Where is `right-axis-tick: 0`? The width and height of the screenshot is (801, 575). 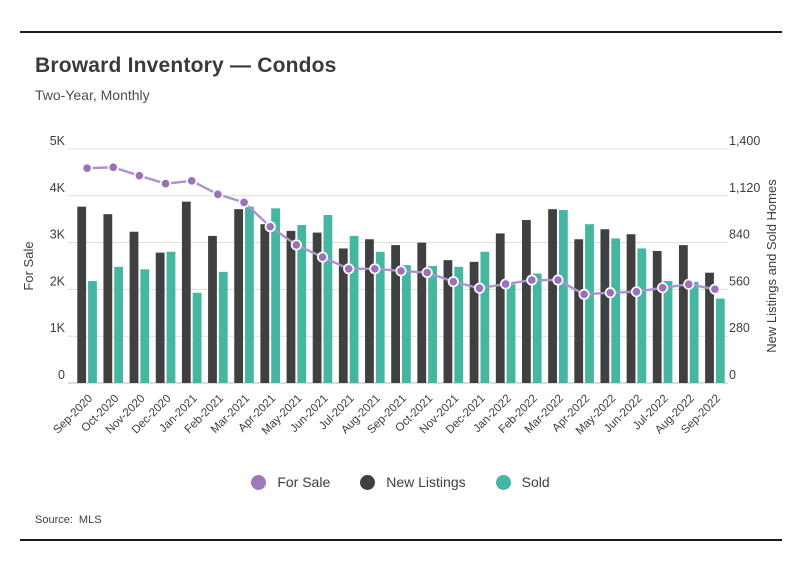
right-axis-tick: 0 is located at coordinates (732, 375).